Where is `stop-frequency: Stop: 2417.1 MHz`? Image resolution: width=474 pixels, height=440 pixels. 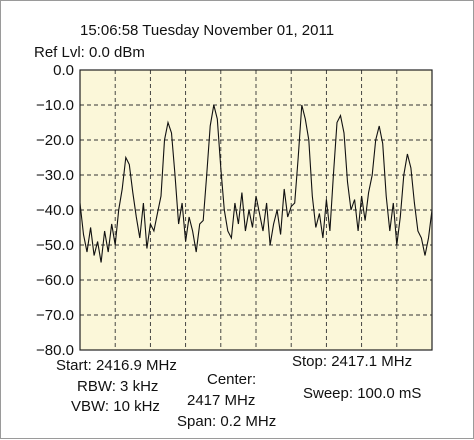 stop-frequency: Stop: 2417.1 MHz is located at coordinates (352, 361).